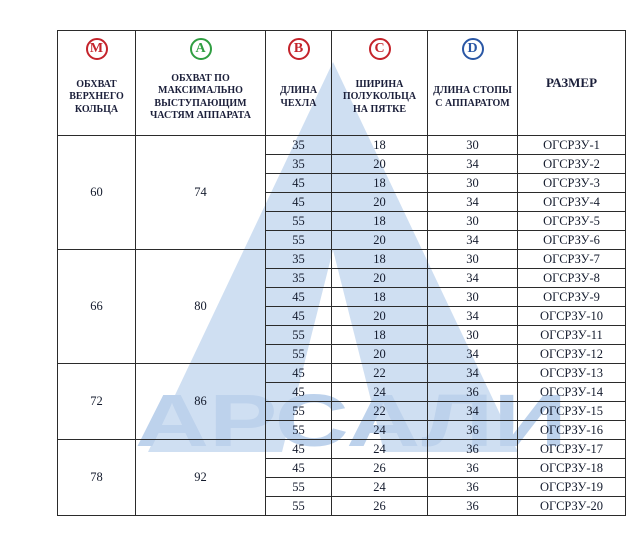  What do you see at coordinates (571, 183) in the screenshot?
I see `cell-size: ОГСРЗУ-3` at bounding box center [571, 183].